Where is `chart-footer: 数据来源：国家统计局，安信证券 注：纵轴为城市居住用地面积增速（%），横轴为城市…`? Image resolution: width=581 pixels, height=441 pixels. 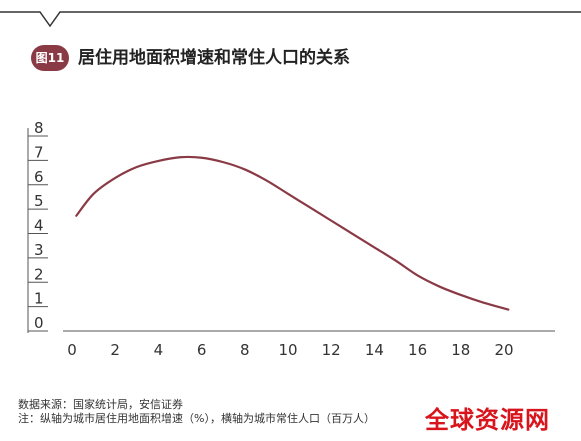
chart-footer: 数据来源：国家统计局，安信证券 注：纵轴为城市居住用地面积增速（%），横轴为城市… is located at coordinates (298, 412).